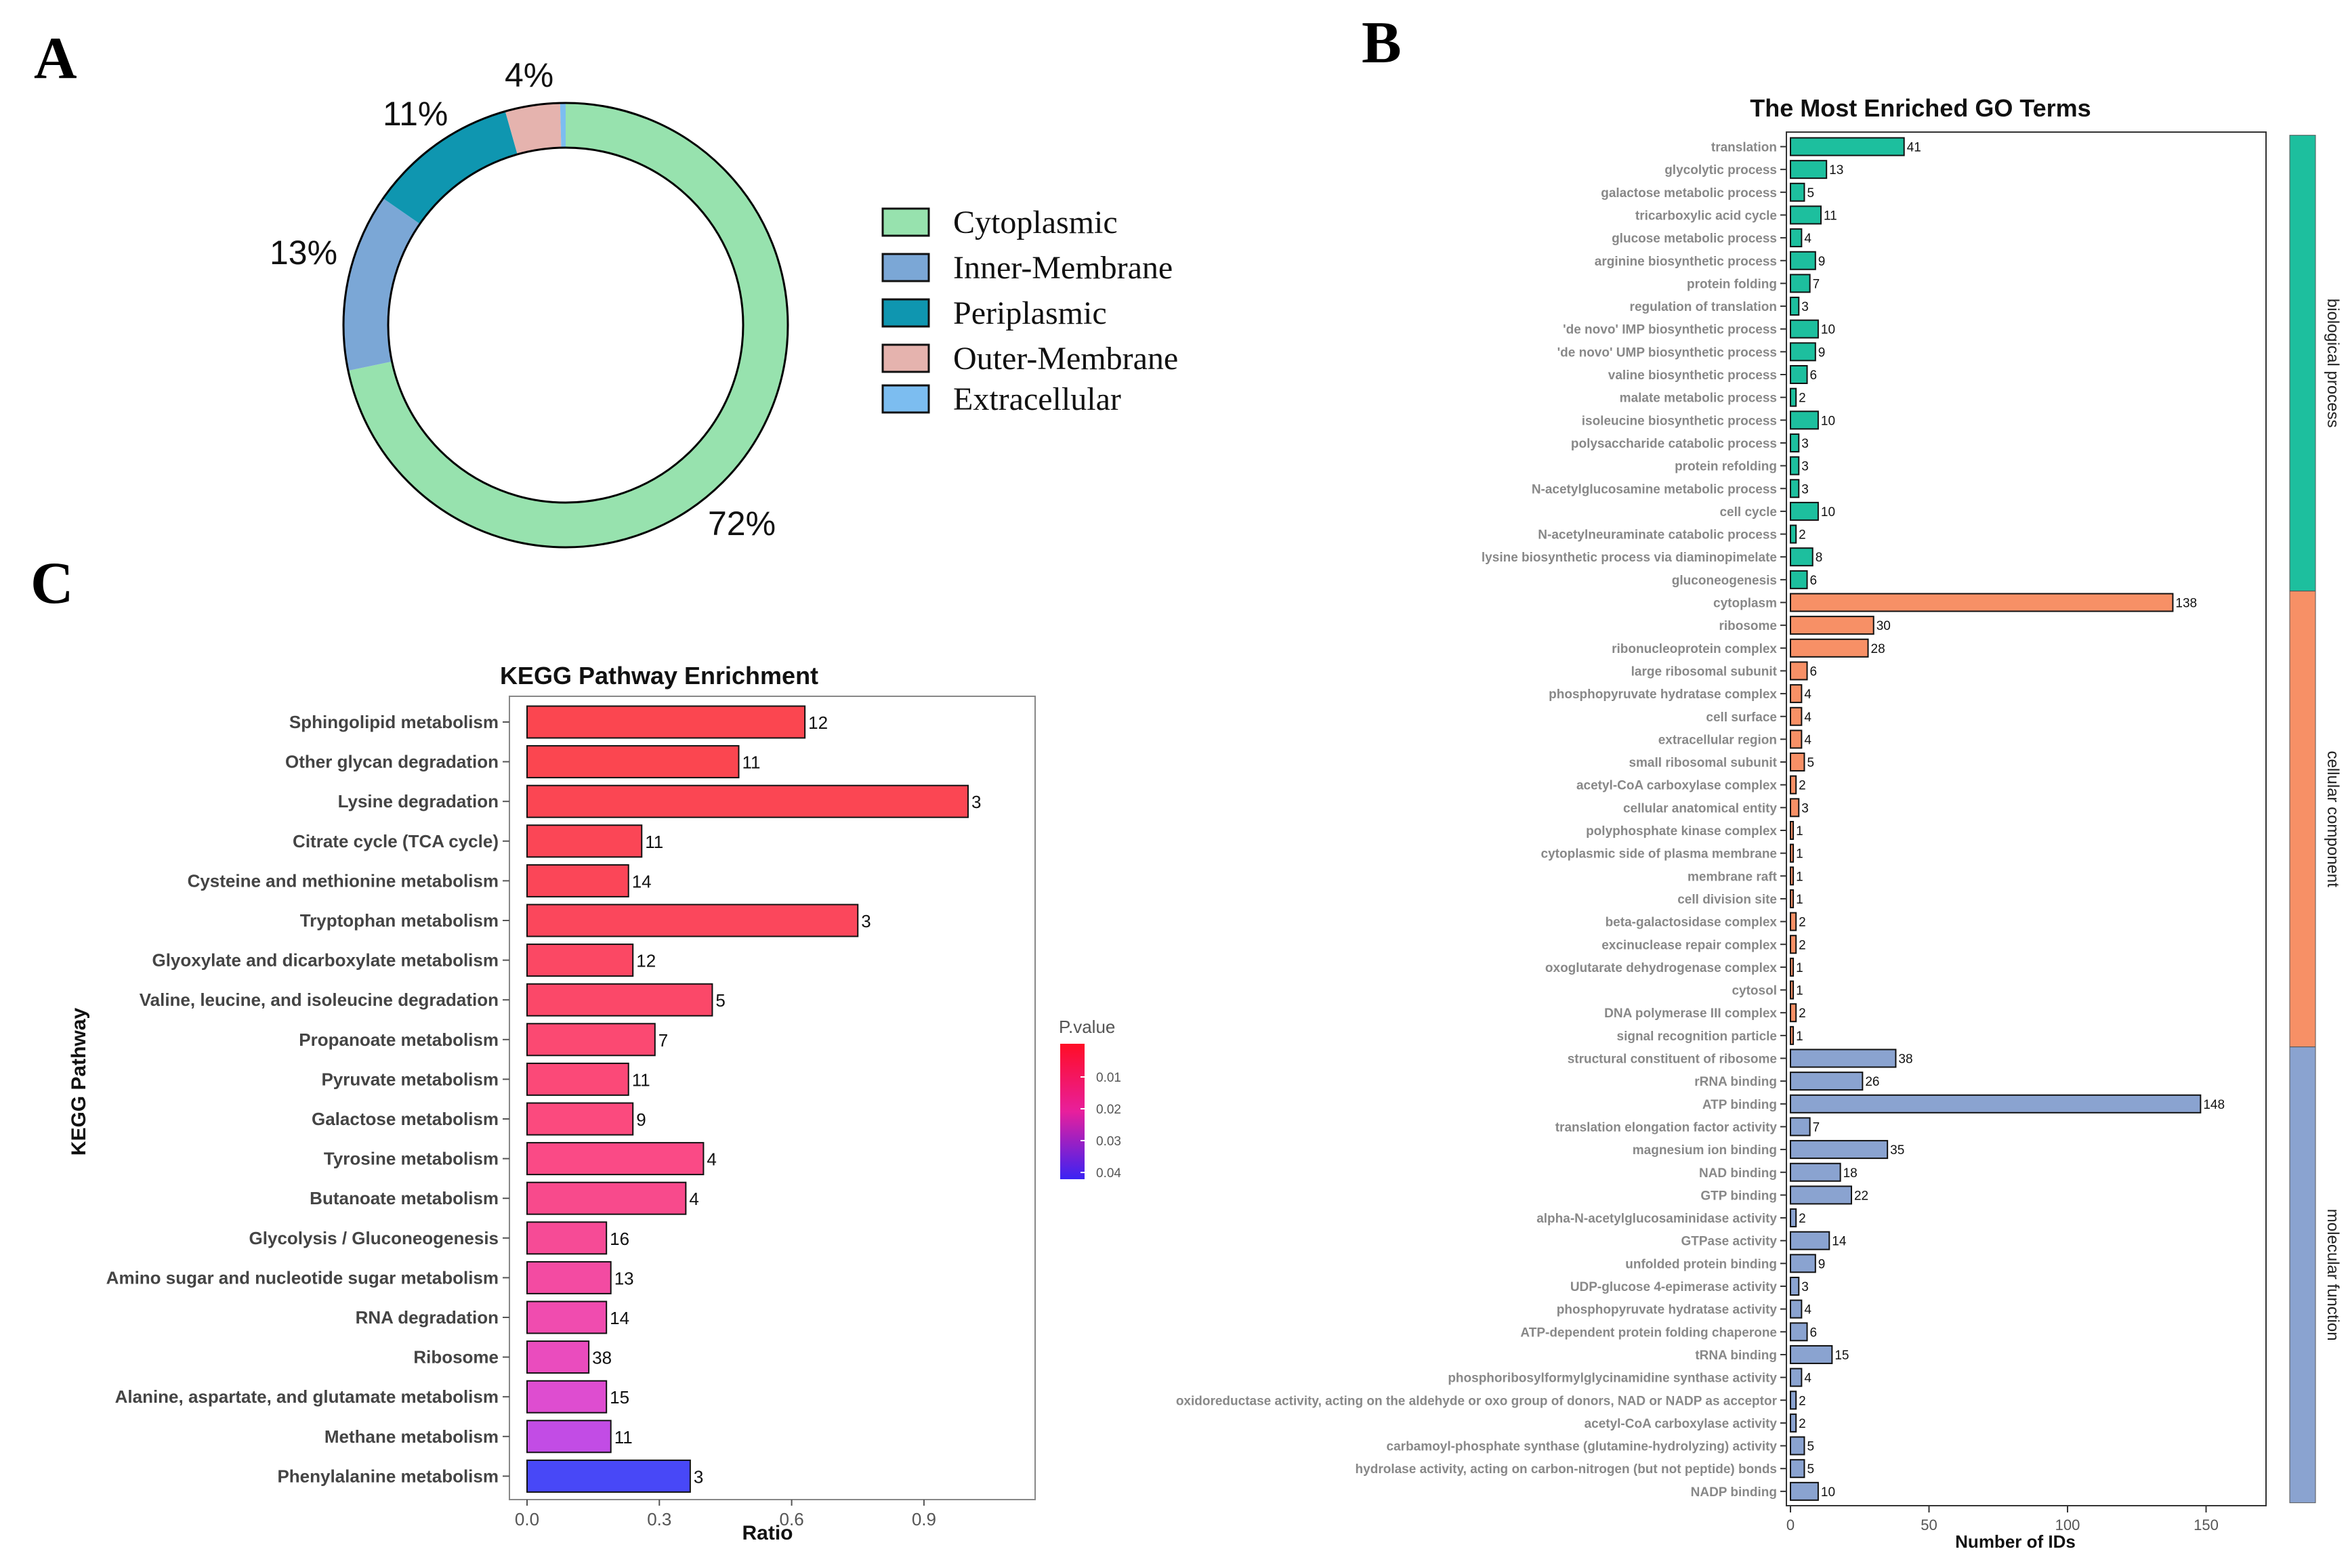 This screenshot has width=2348, height=1568. What do you see at coordinates (1805, 511) in the screenshot?
I see `go-bar-cell-cycle` at bounding box center [1805, 511].